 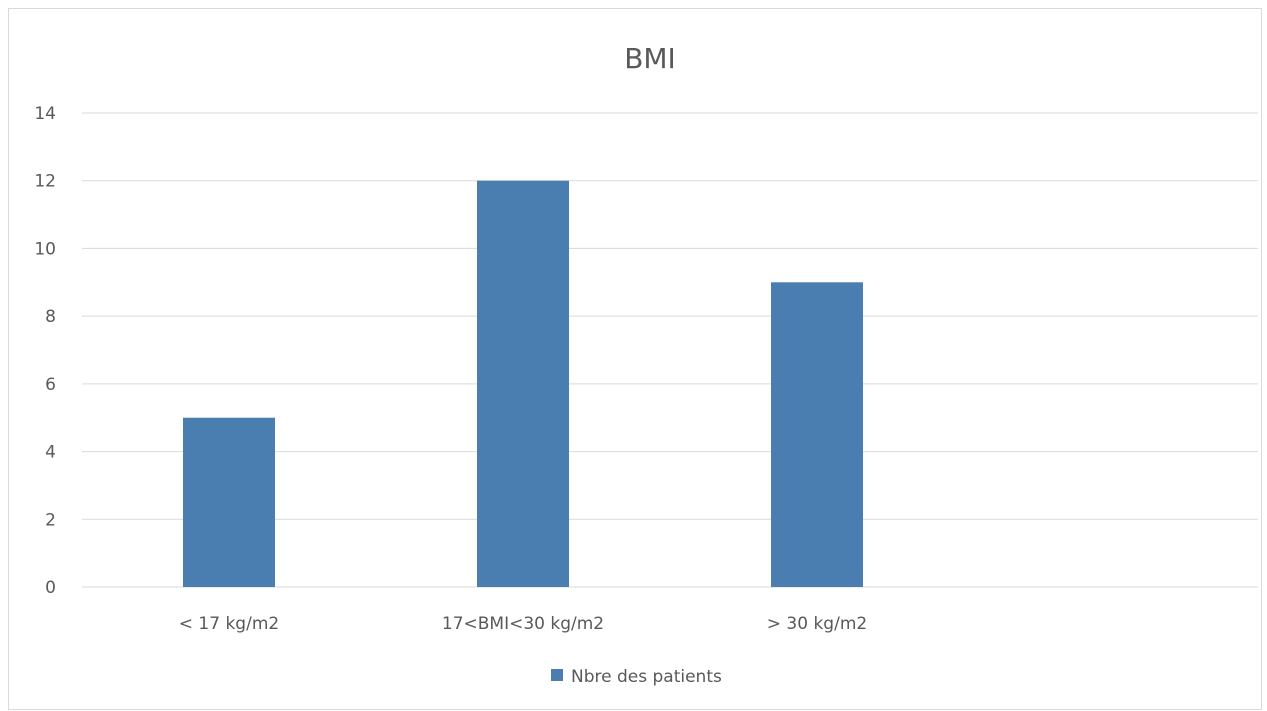 What do you see at coordinates (557, 675) in the screenshot?
I see `legend-swatch` at bounding box center [557, 675].